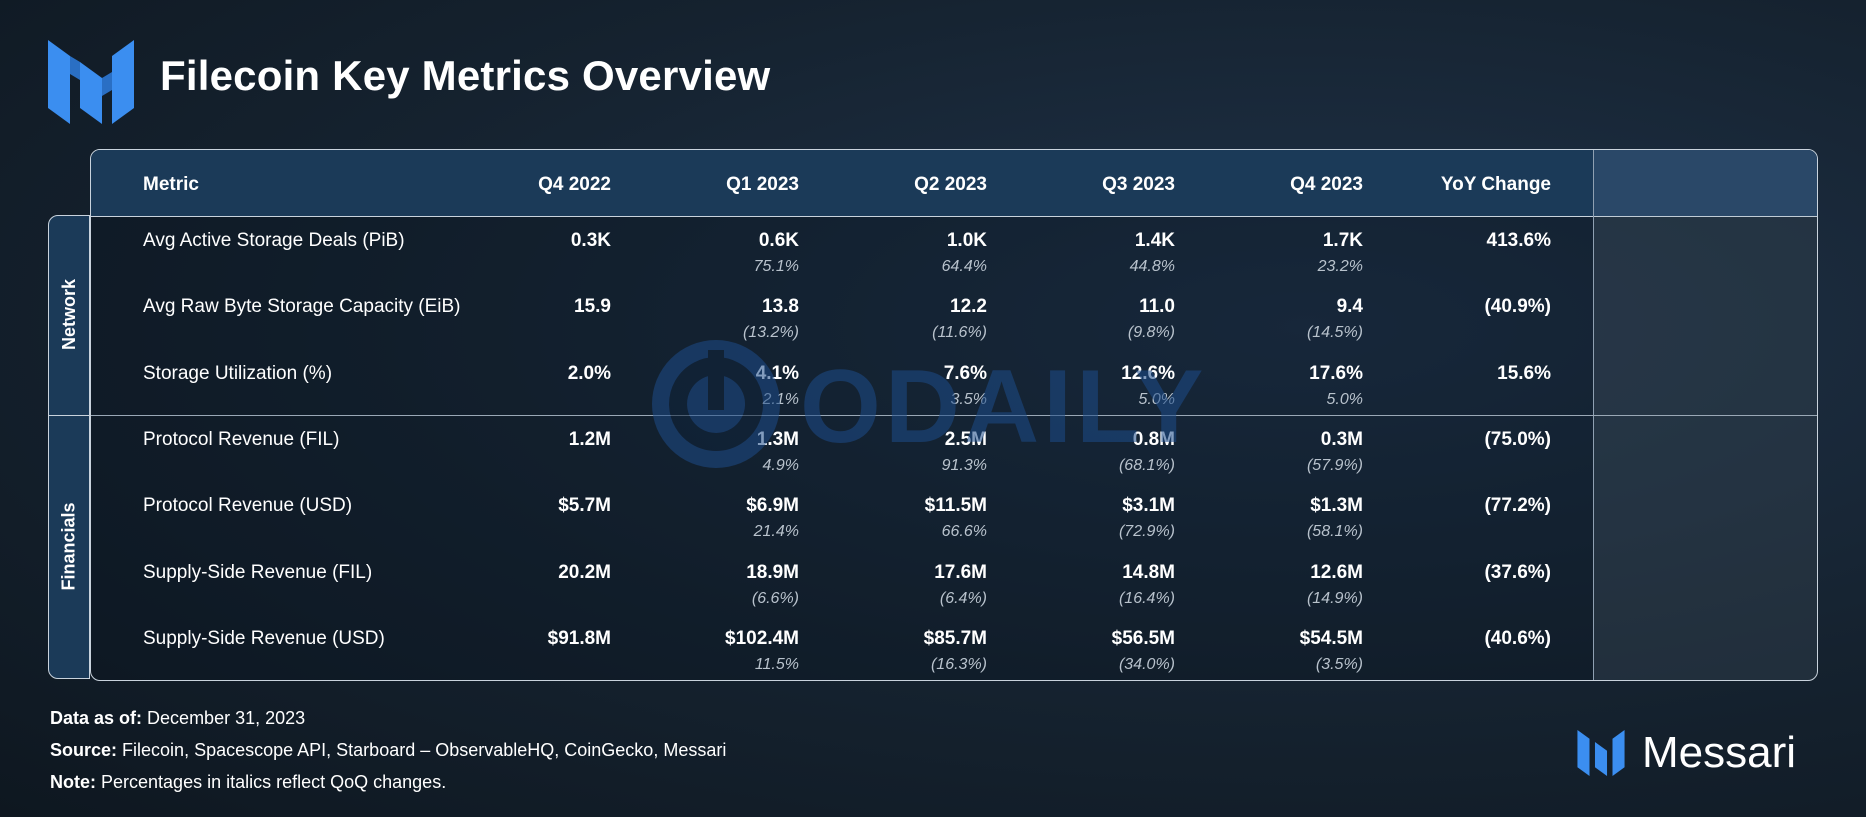 The width and height of the screenshot is (1866, 817). What do you see at coordinates (589, 373) in the screenshot?
I see `value-cell: 2.0%` at bounding box center [589, 373].